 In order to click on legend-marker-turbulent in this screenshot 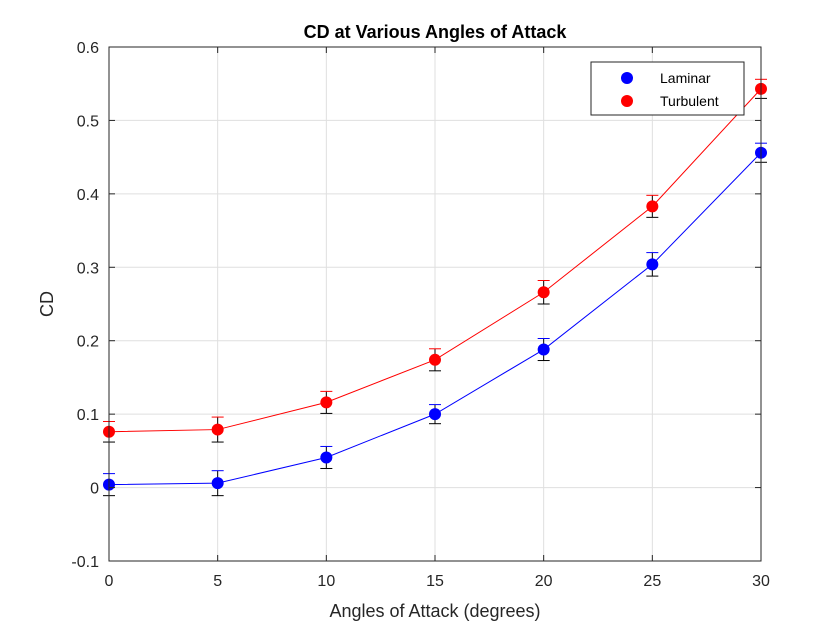, I will do `click(627, 101)`.